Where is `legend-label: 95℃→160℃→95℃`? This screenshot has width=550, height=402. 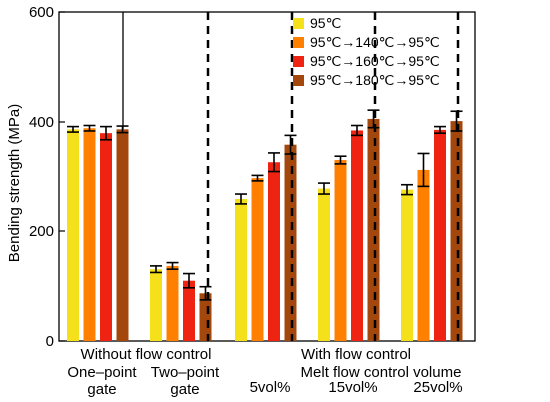
legend-label: 95℃→160℃→95℃ is located at coordinates (375, 61).